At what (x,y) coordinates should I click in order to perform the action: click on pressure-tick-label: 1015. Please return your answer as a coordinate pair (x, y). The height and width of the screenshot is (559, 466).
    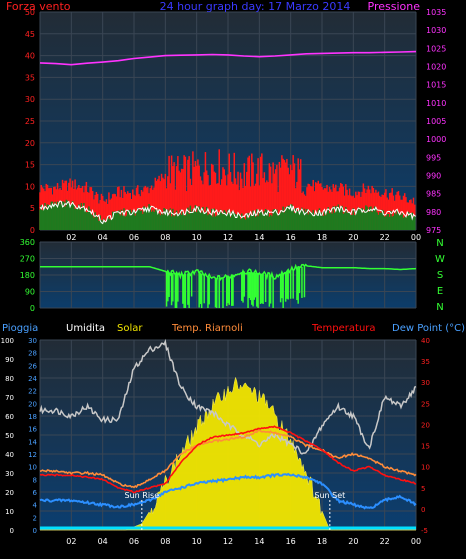
    Looking at the image, I should click on (436, 85).